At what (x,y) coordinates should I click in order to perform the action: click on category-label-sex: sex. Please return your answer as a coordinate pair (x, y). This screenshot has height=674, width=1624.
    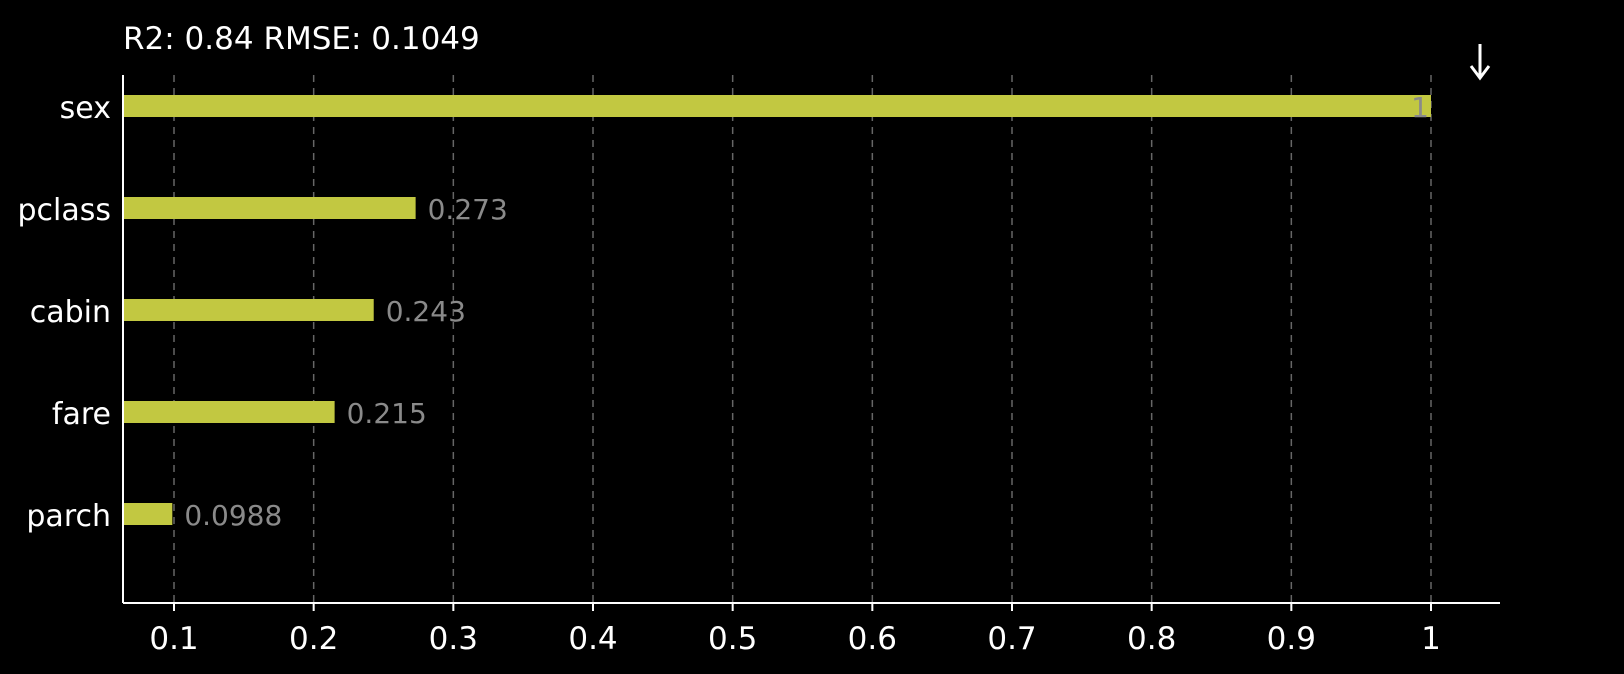
    Looking at the image, I should click on (85, 108).